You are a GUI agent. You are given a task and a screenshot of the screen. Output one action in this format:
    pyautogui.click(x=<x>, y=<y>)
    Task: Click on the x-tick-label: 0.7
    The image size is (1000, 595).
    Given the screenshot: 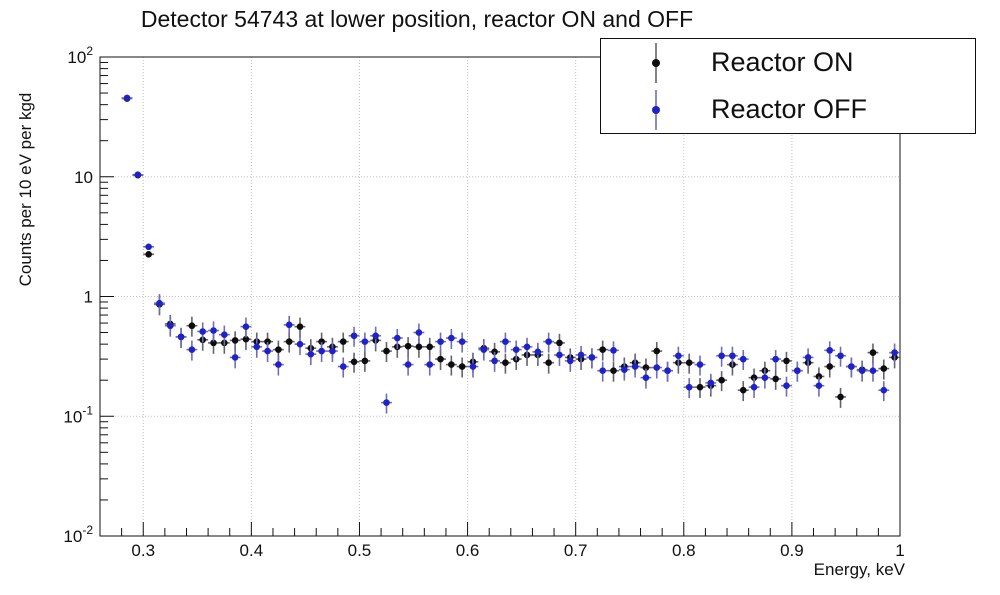 What is the action you would take?
    pyautogui.click(x=576, y=550)
    